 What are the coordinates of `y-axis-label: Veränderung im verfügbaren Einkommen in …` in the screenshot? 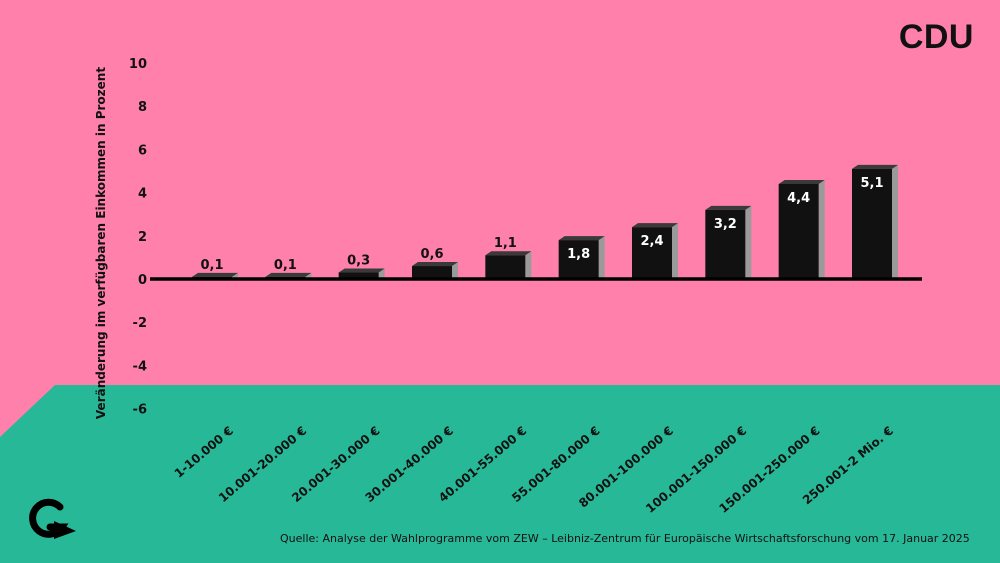 It's located at (101, 243).